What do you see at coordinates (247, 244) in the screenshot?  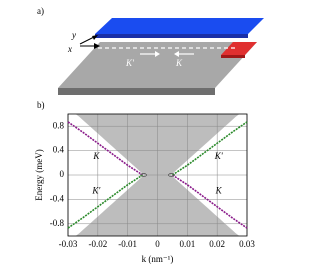 I see `x-tick-label: 0.03` at bounding box center [247, 244].